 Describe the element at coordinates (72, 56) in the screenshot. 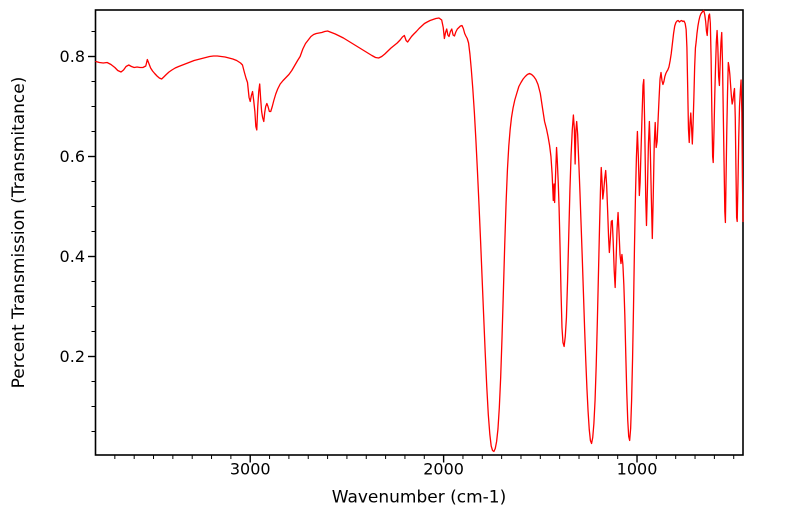

I see `y-tick-label: 0.8` at that location.